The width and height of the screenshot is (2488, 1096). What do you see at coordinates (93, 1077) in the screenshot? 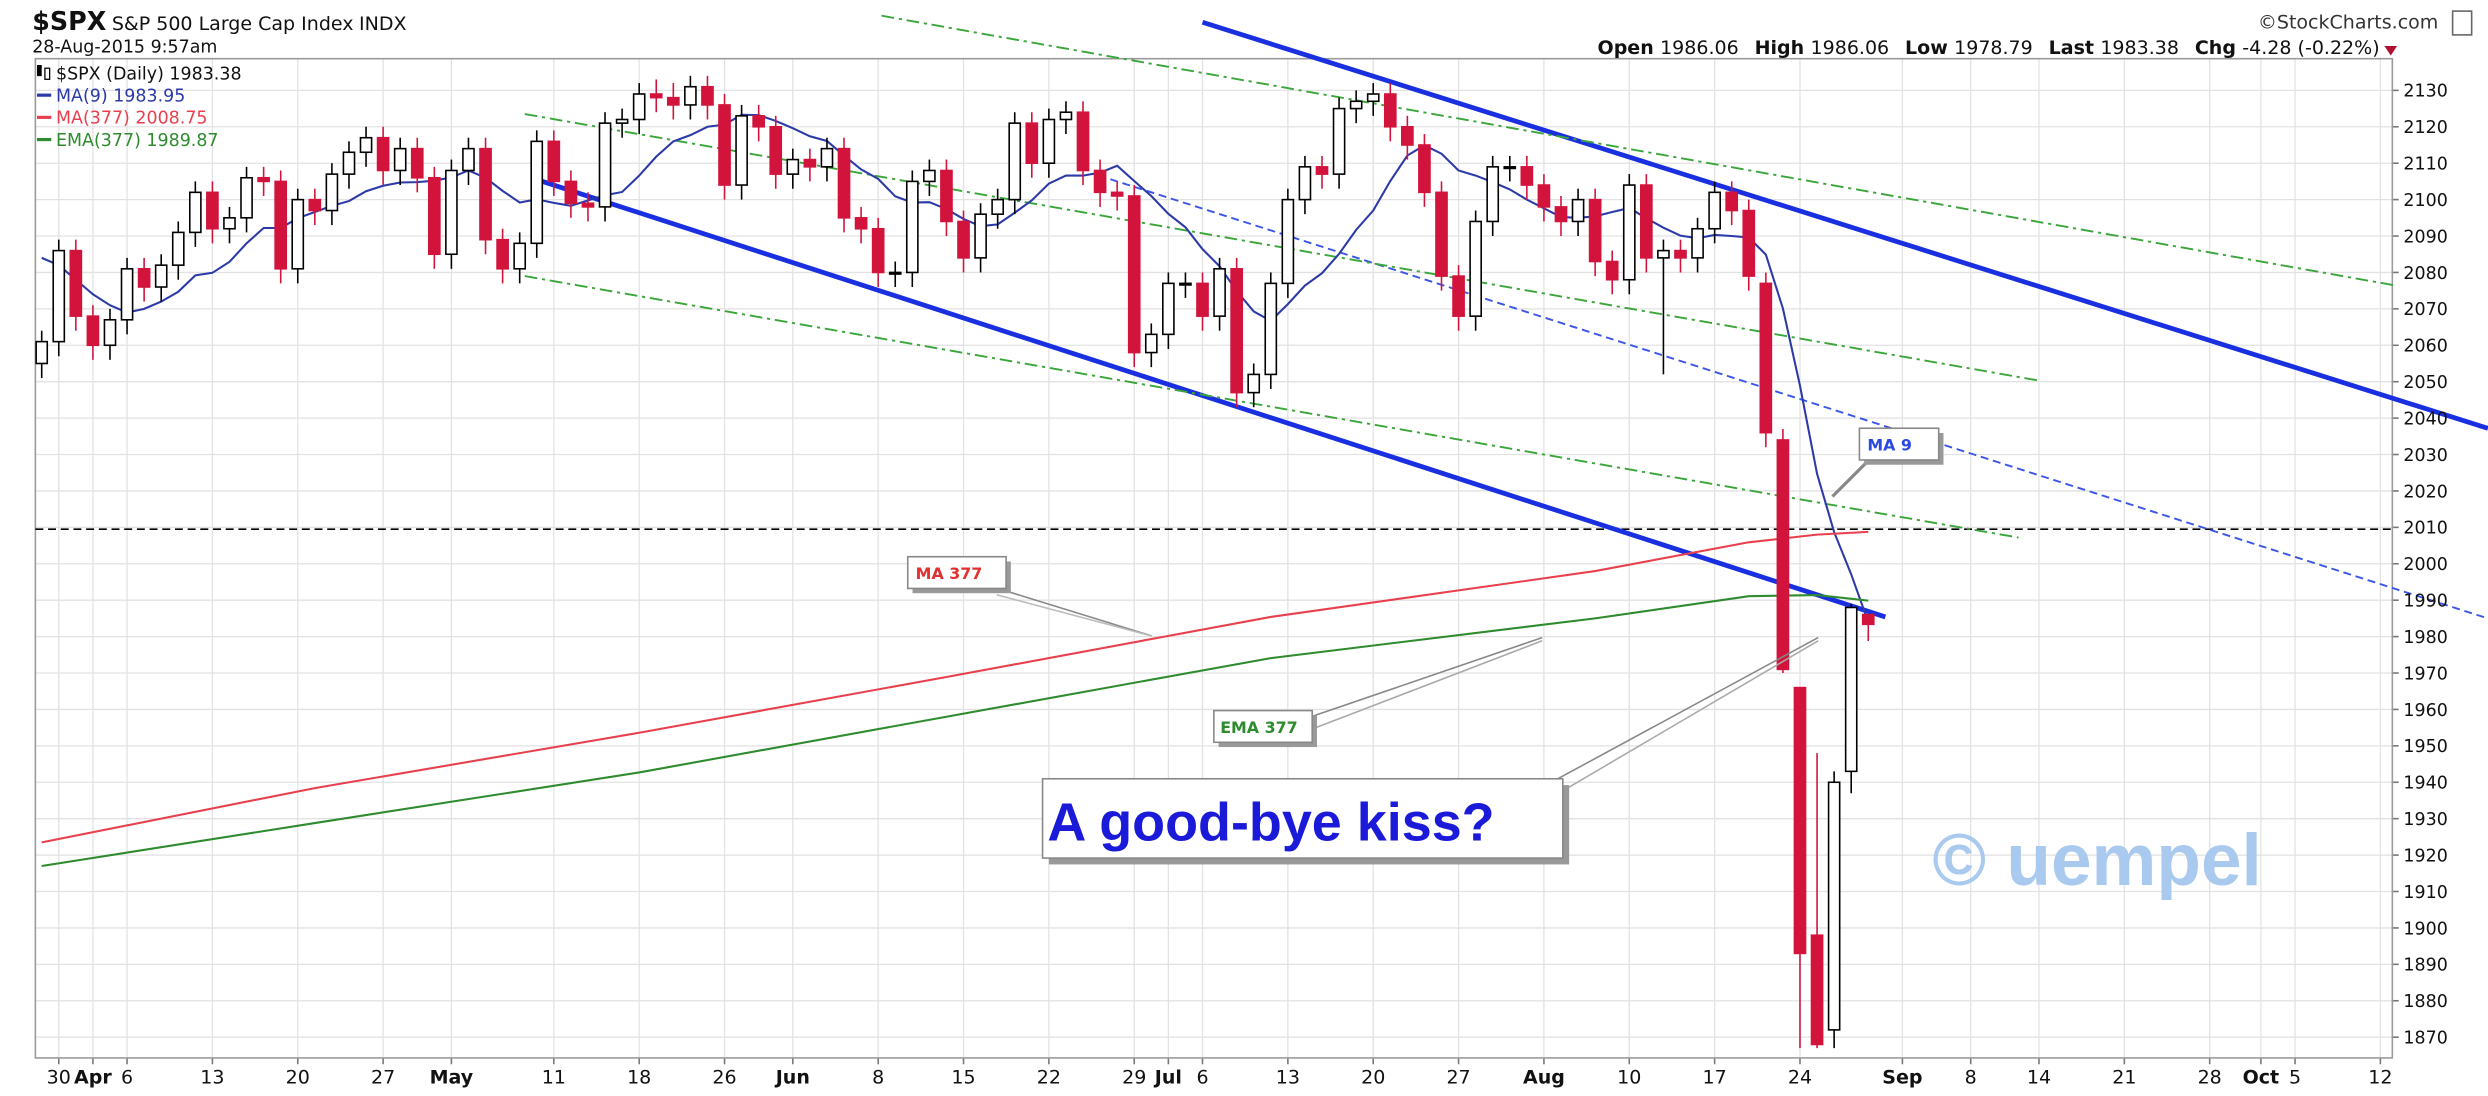
I see `x-tick-label: Apr` at bounding box center [93, 1077].